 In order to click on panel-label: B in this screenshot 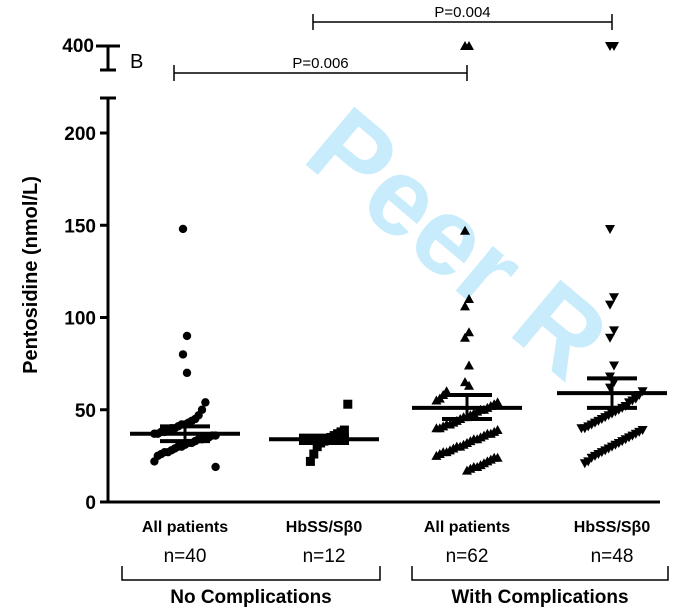, I will do `click(136, 62)`.